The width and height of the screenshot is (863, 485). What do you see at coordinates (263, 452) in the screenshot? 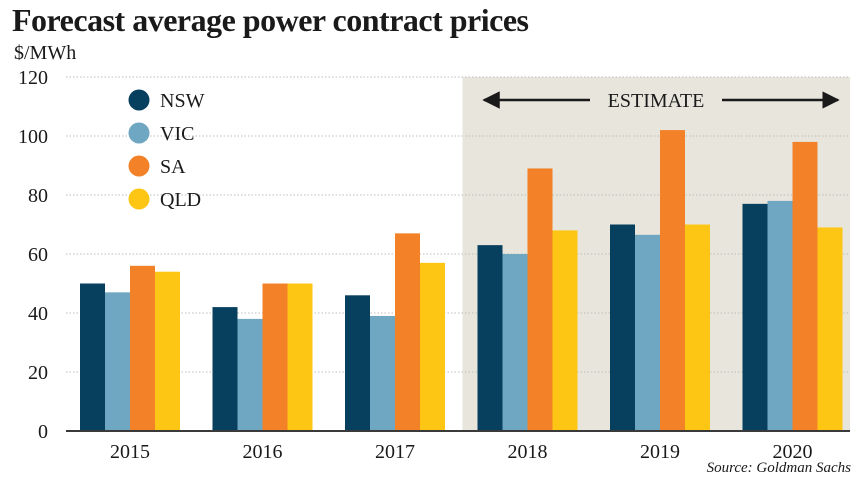
I see `x-tick-label: 2016` at bounding box center [263, 452].